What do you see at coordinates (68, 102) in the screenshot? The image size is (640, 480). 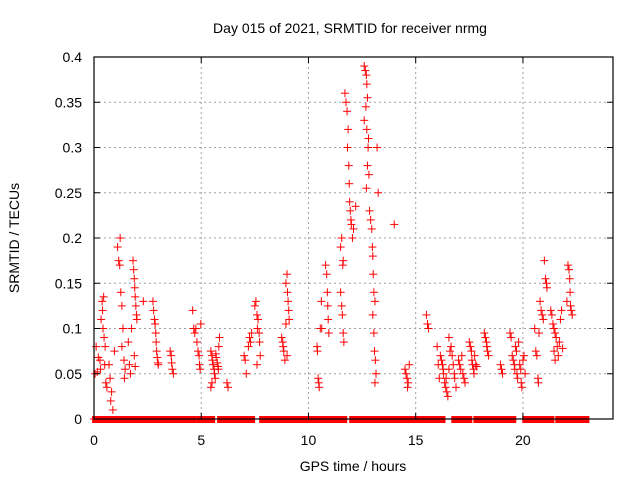 I see `y-tick-label: 0.35` at bounding box center [68, 102].